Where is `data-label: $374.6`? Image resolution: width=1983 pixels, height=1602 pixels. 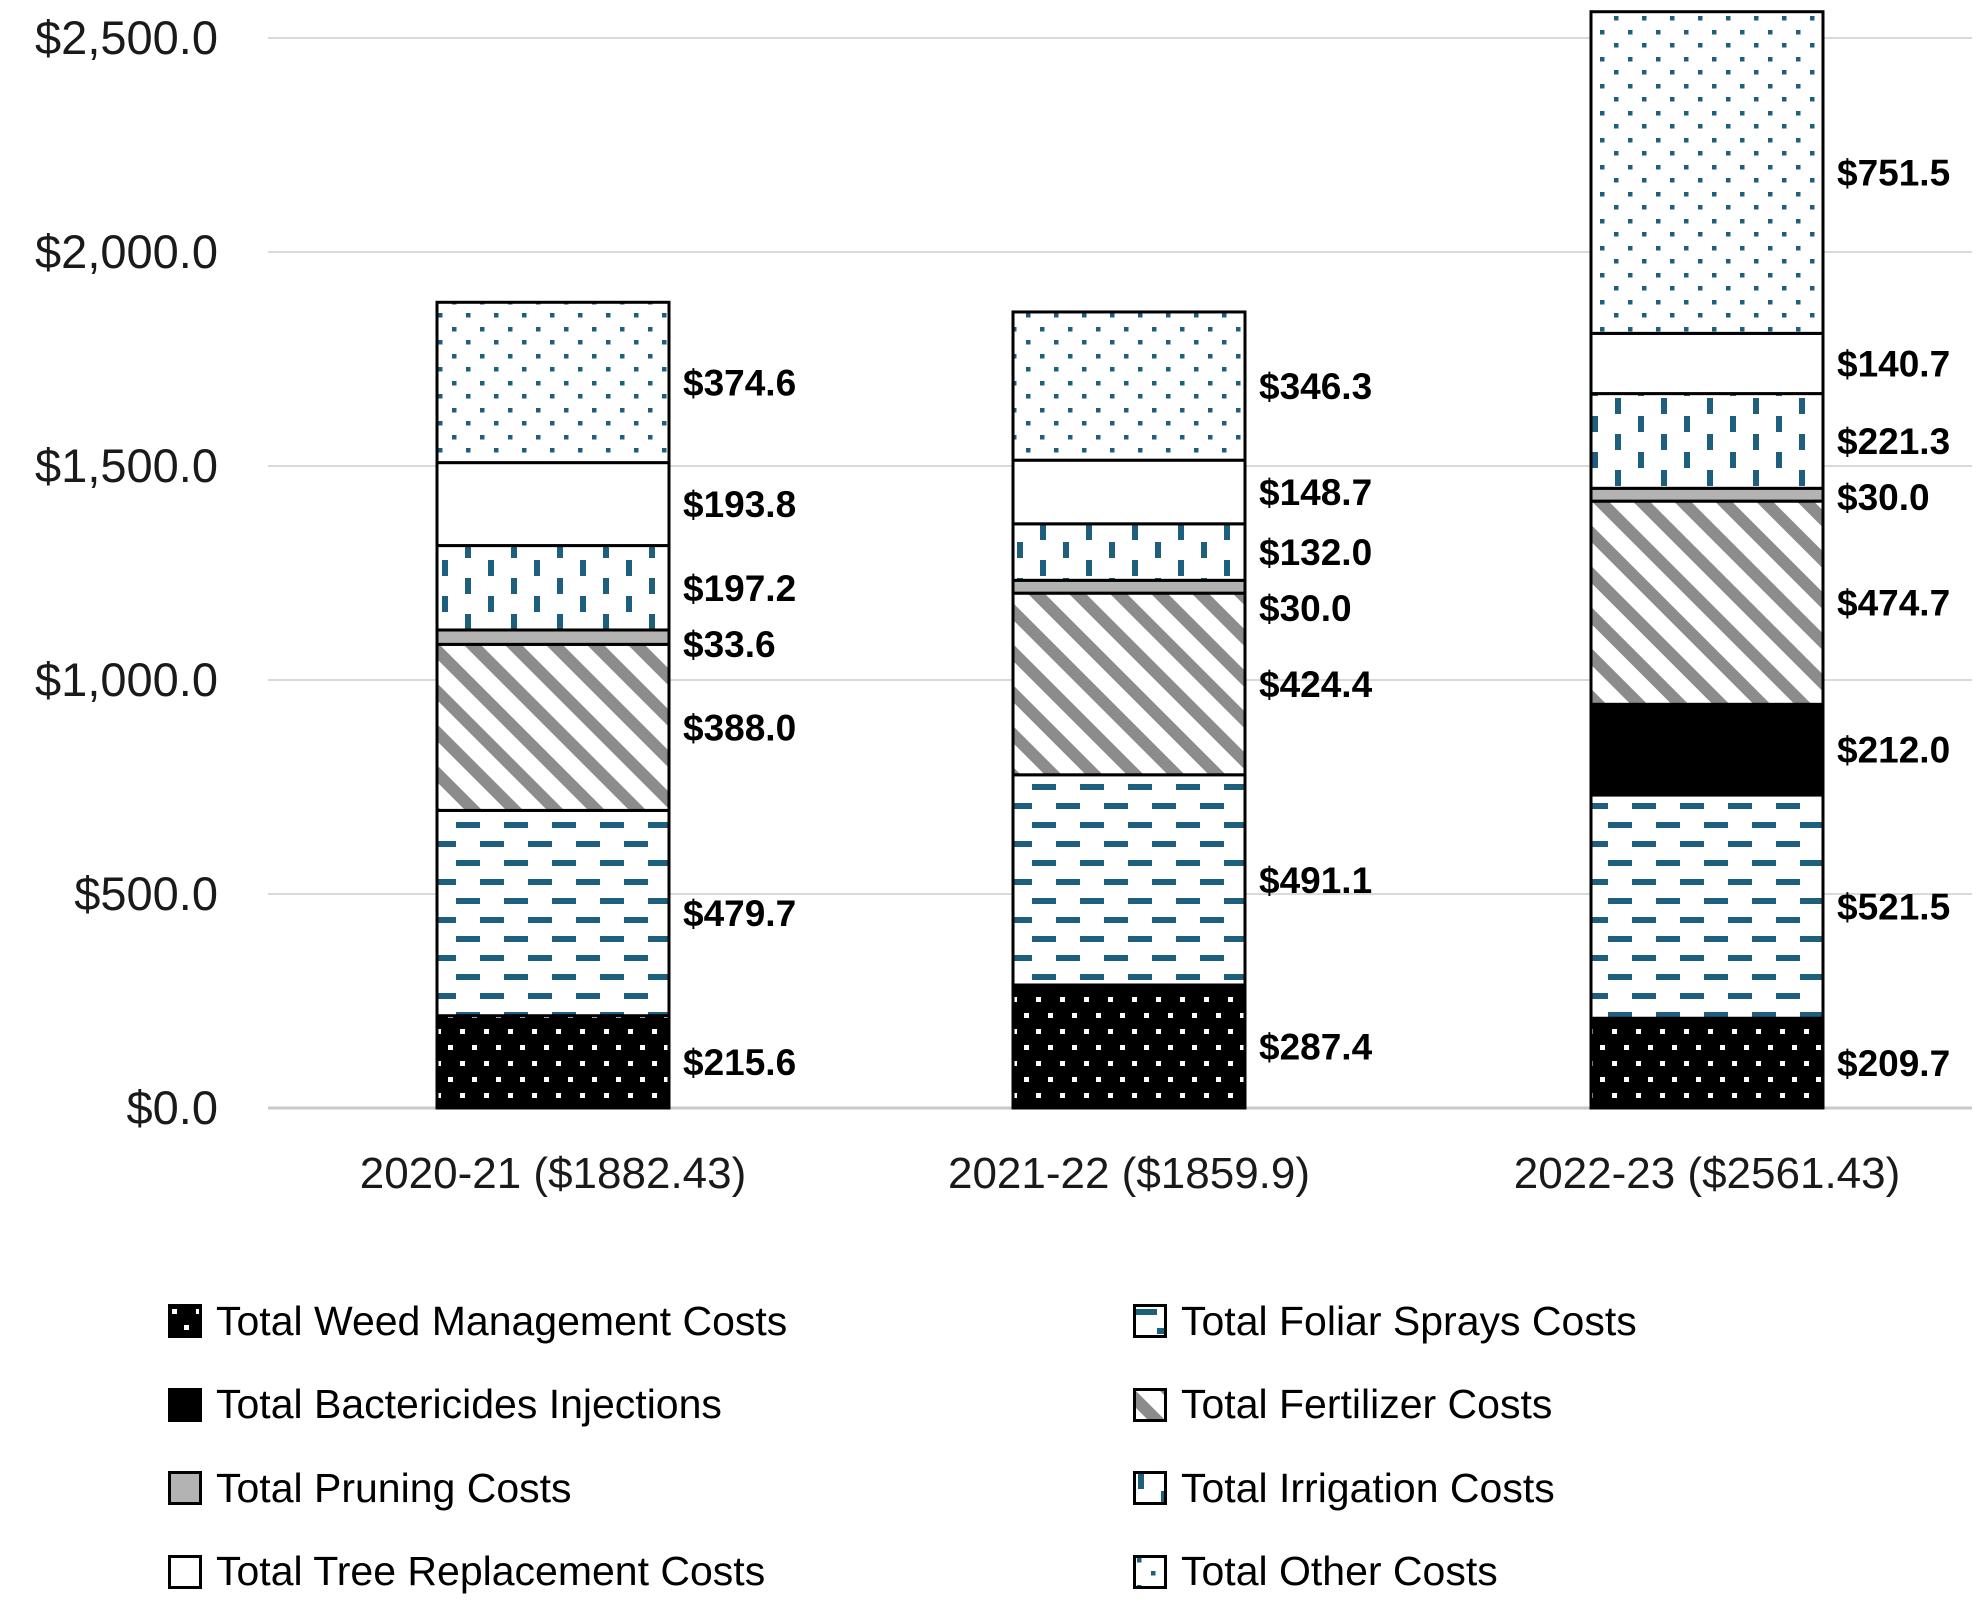 data-label: $374.6 is located at coordinates (739, 382).